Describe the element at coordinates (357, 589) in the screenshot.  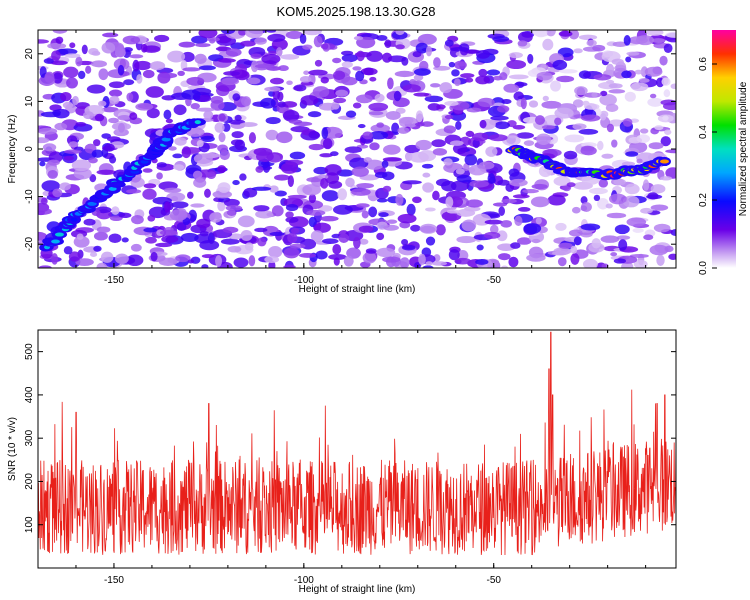
I see `snr-x-label: Height of straight line (km)` at that location.